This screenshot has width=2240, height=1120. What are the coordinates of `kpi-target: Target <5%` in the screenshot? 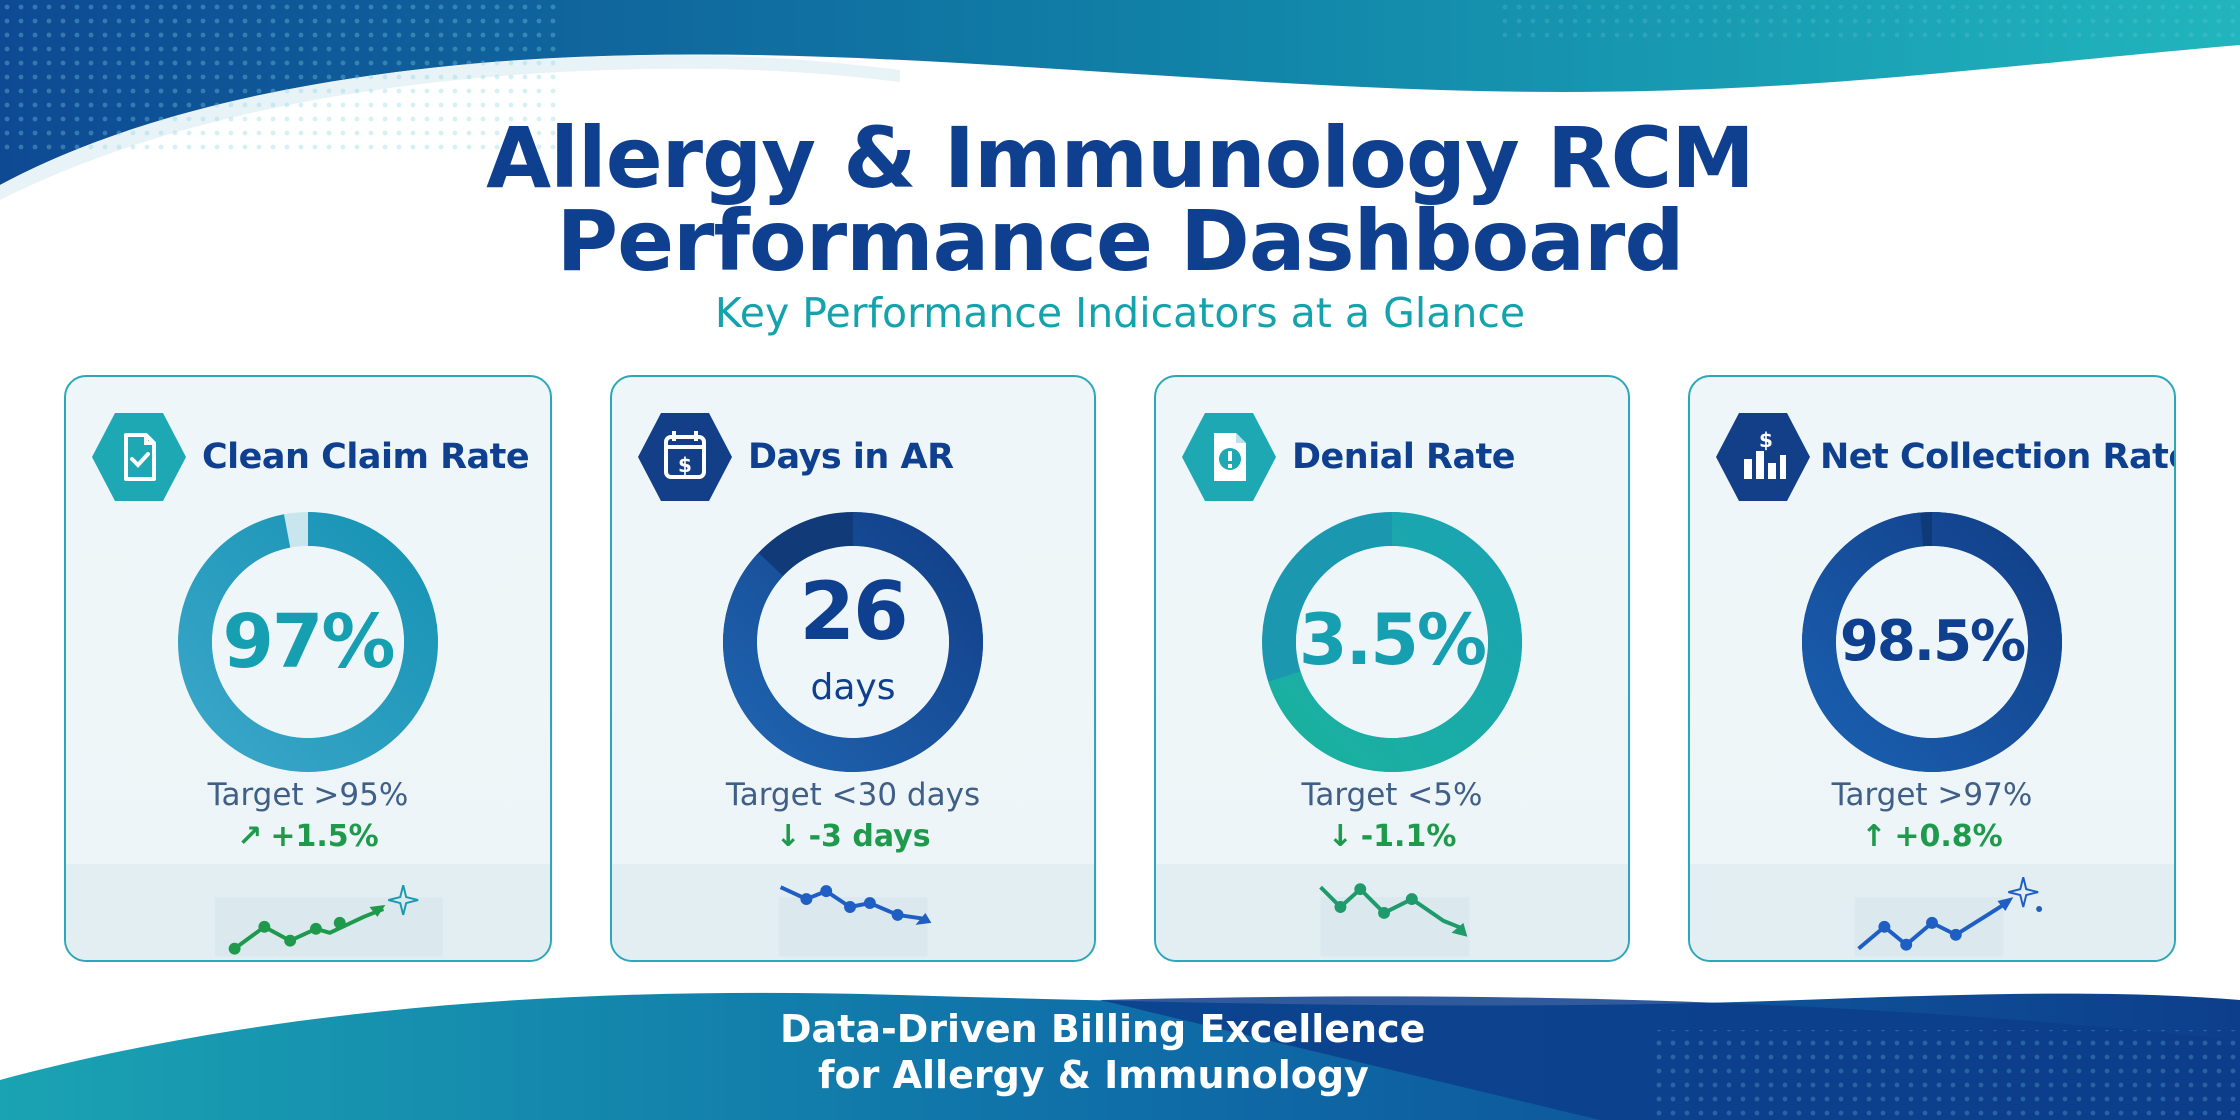 It's located at (1392, 795).